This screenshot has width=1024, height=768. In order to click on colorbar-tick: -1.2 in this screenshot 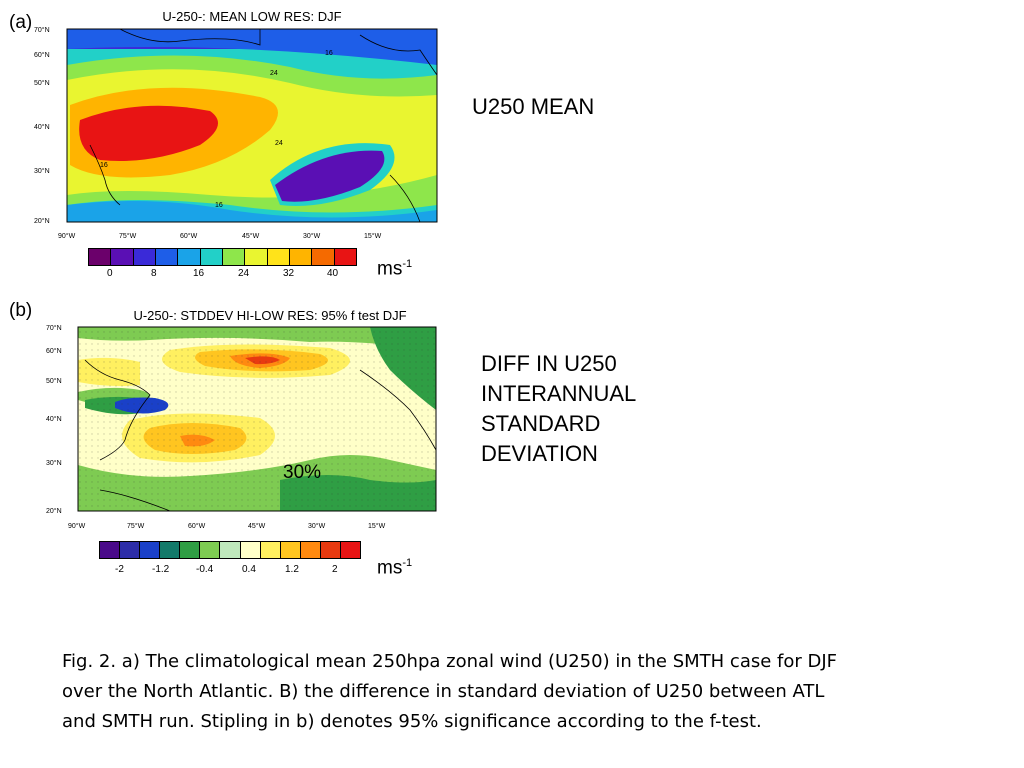, I will do `click(161, 569)`.